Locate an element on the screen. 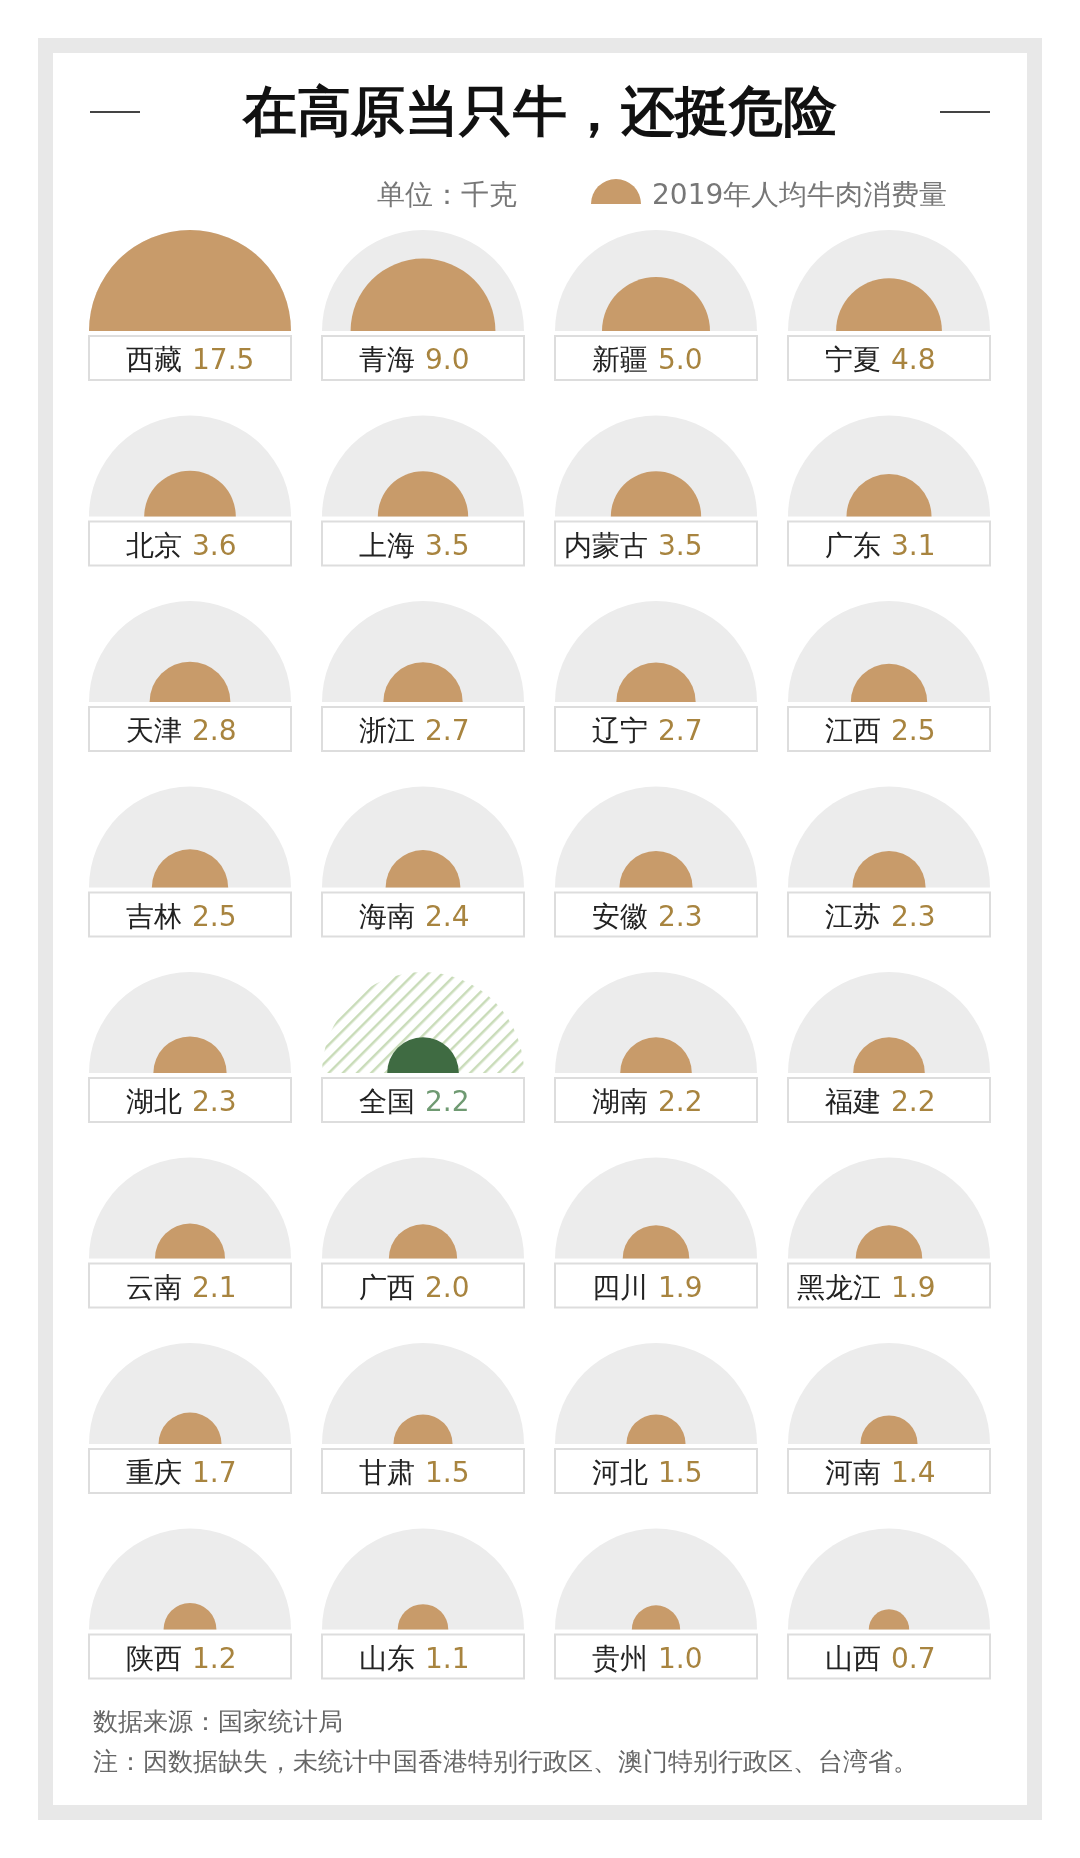 The image size is (1080, 1858). category-label: 海南 is located at coordinates (387, 916).